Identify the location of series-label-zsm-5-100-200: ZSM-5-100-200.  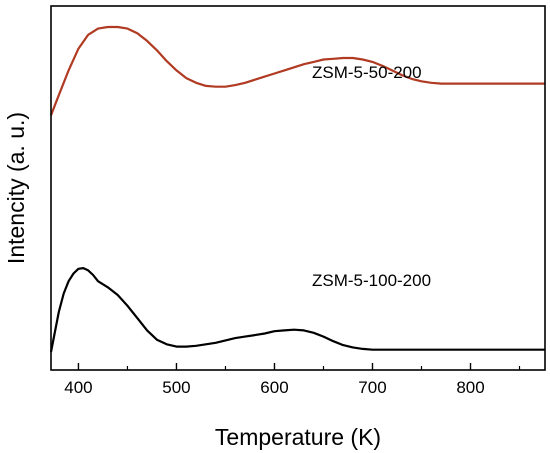
(371, 280).